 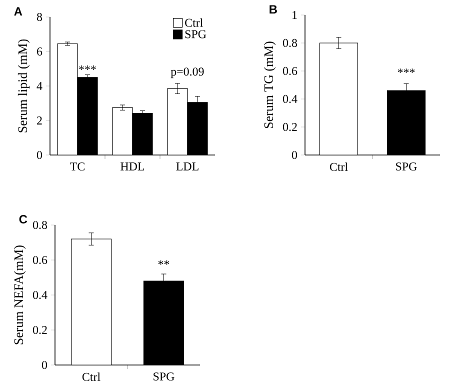 I want to click on annotation: **, so click(x=164, y=262).